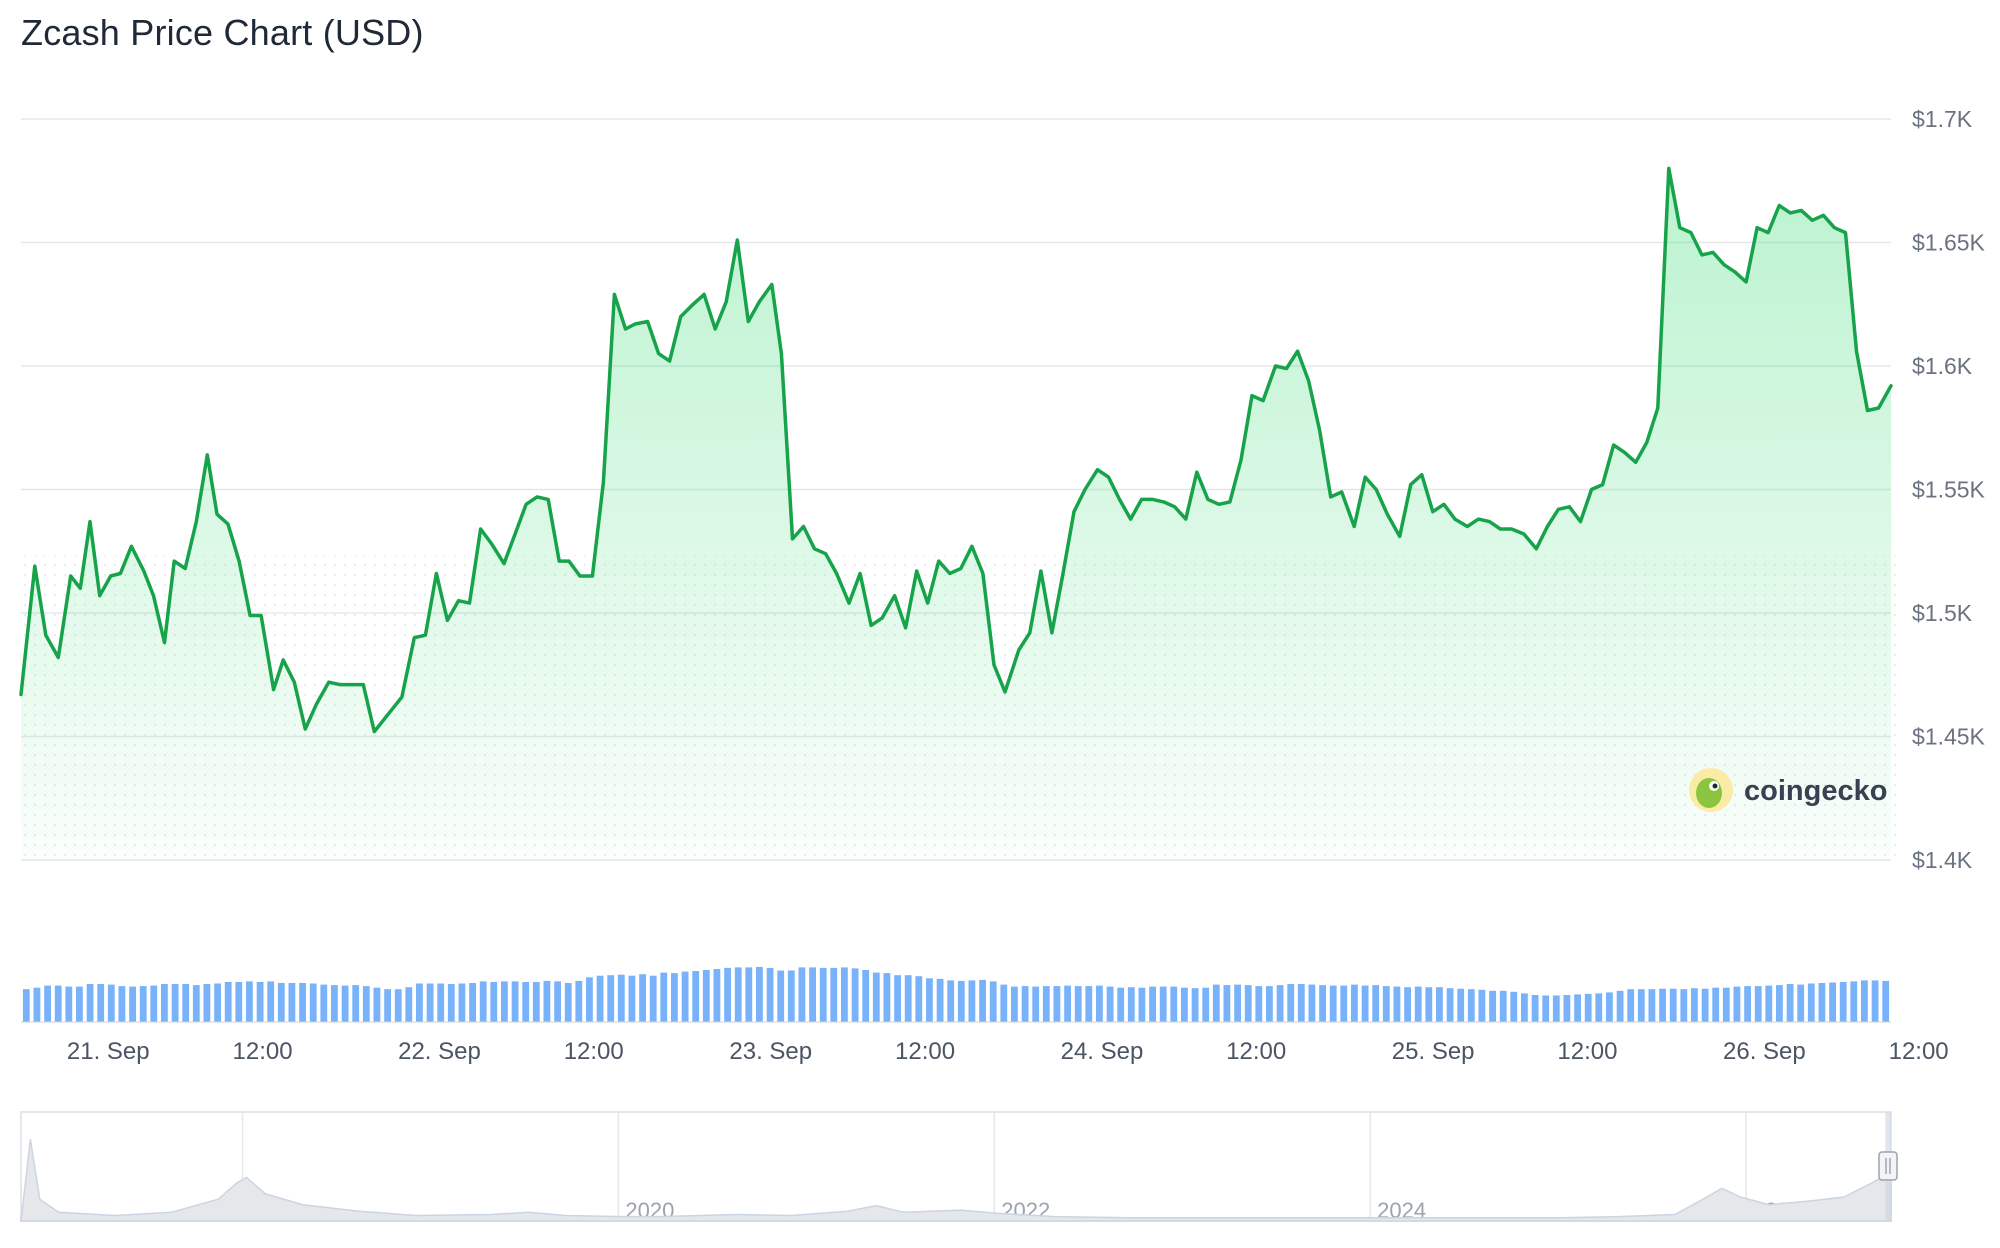 Image resolution: width=2000 pixels, height=1248 pixels. I want to click on y-tick-label: $1.55K, so click(1949, 490).